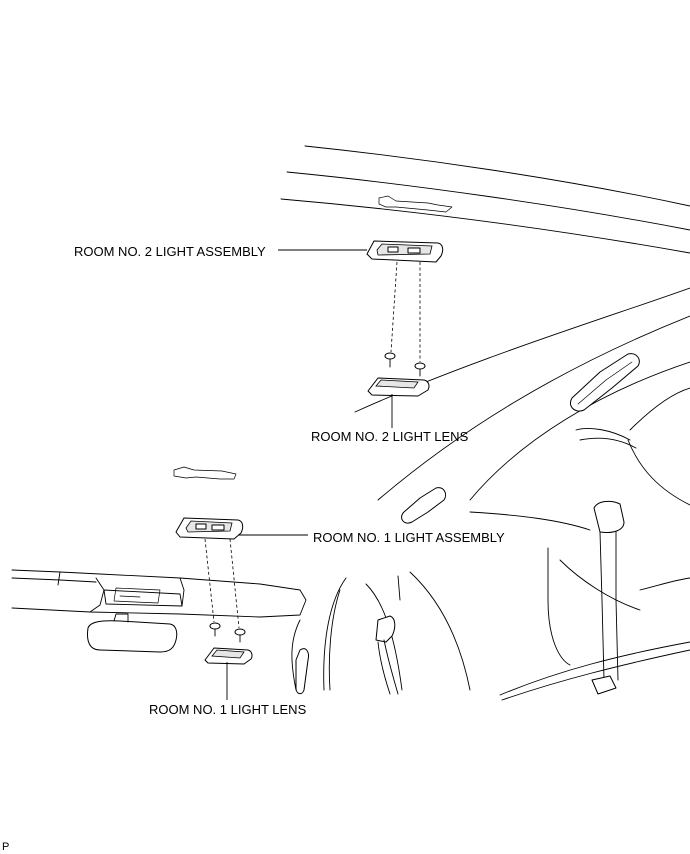 The height and width of the screenshot is (854, 690). What do you see at coordinates (159, 593) in the screenshot?
I see `front-overhead-area` at bounding box center [159, 593].